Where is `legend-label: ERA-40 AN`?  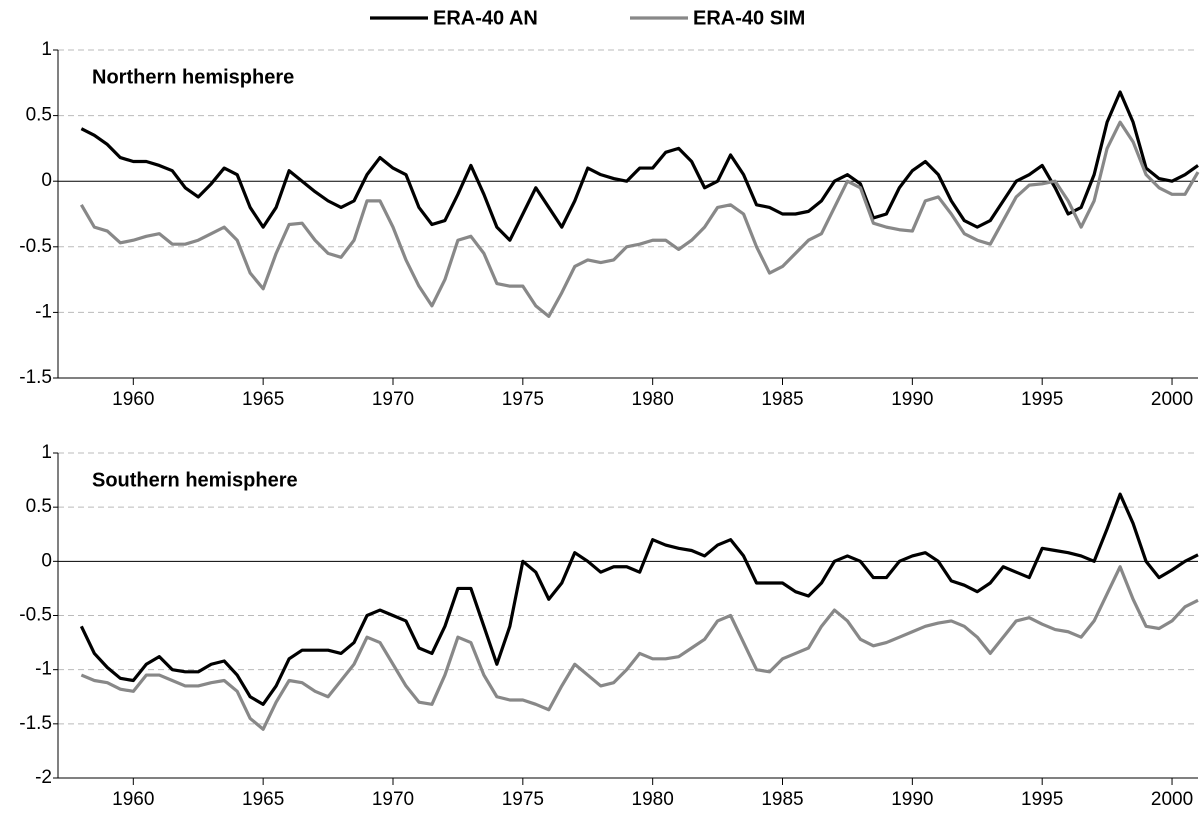 legend-label: ERA-40 AN is located at coordinates (485, 18).